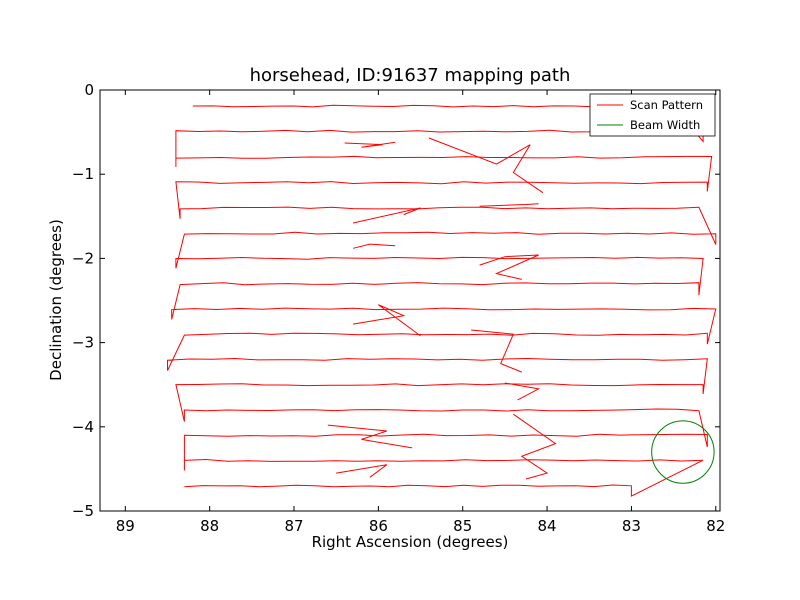 The height and width of the screenshot is (600, 800). What do you see at coordinates (715, 526) in the screenshot?
I see `x-tick-label: 82` at bounding box center [715, 526].